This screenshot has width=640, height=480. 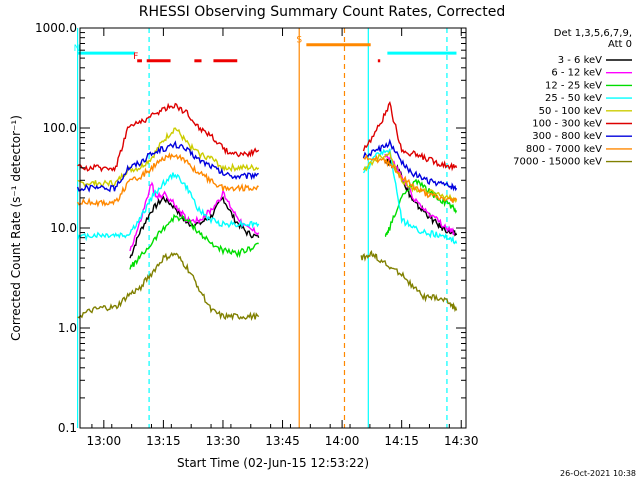 What do you see at coordinates (593, 33) in the screenshot?
I see `legend-header-0: Det 1,3,5,6,7,9,` at bounding box center [593, 33].